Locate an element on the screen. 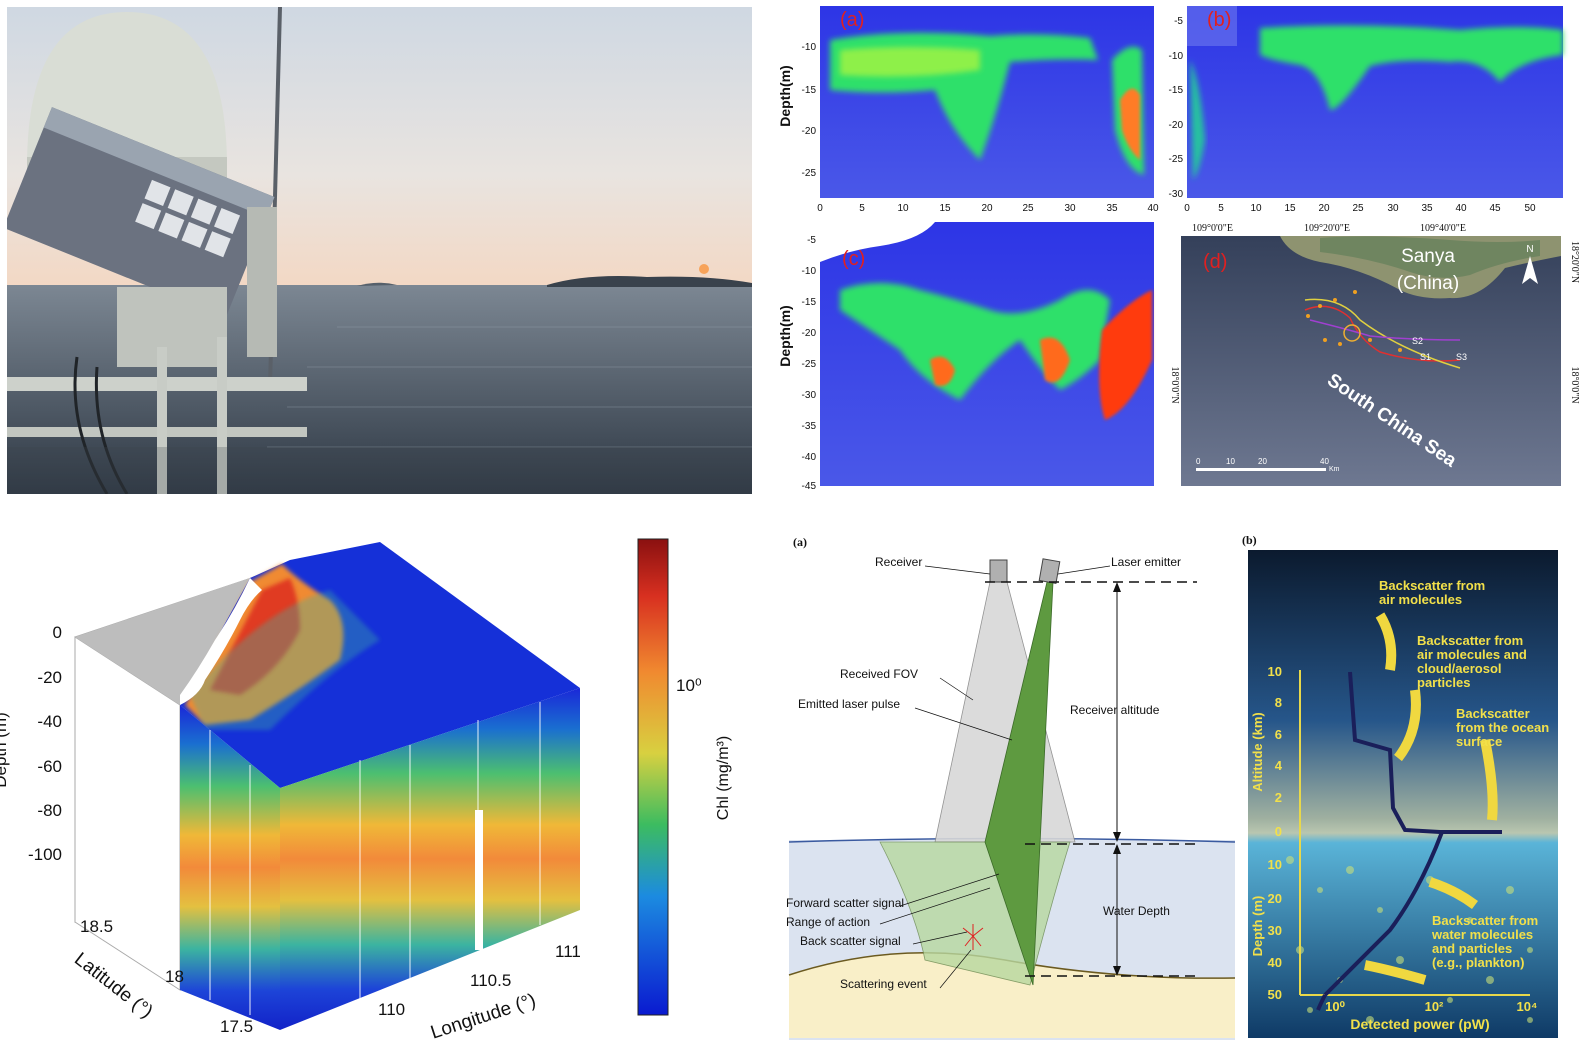 This screenshot has width=1583, height=1059. lon-ticks: 110 110.5 111 is located at coordinates (479, 980).